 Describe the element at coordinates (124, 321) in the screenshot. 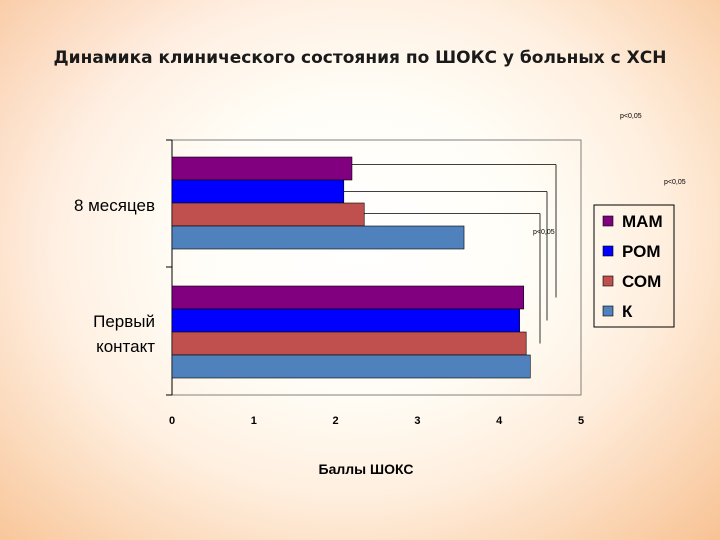

I see `category-label-first-contact-line1: Первый` at that location.